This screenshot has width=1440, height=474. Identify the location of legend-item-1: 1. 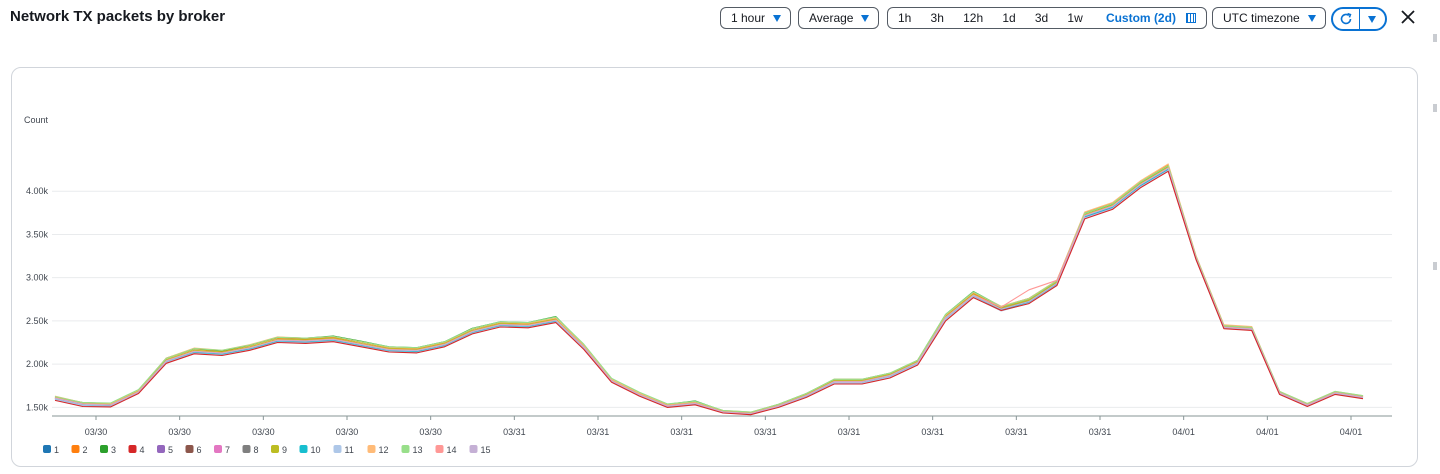
(51, 450).